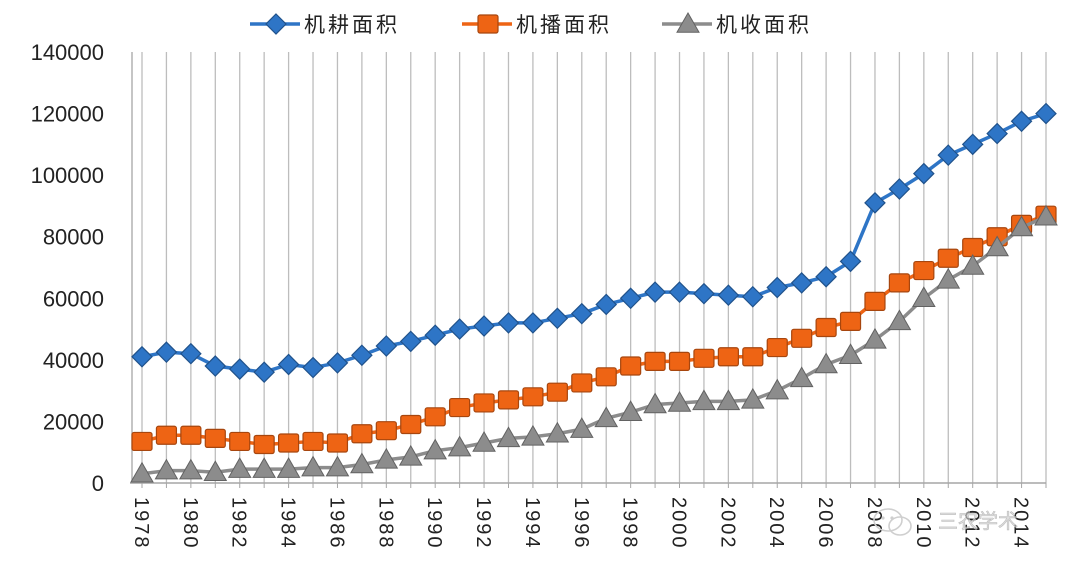  Describe the element at coordinates (73, 421) in the screenshot. I see `y-tick-label: 20000` at that location.